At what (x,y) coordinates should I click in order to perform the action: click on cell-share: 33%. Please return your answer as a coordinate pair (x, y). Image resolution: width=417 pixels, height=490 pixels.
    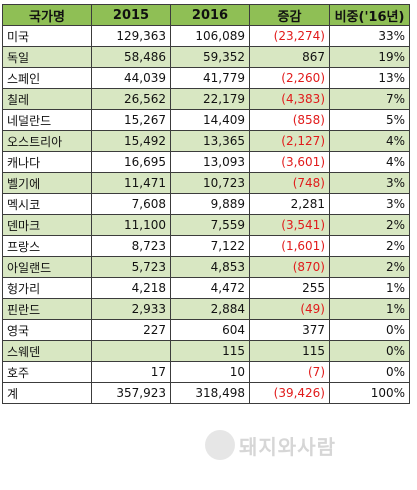
    Looking at the image, I should click on (369, 36).